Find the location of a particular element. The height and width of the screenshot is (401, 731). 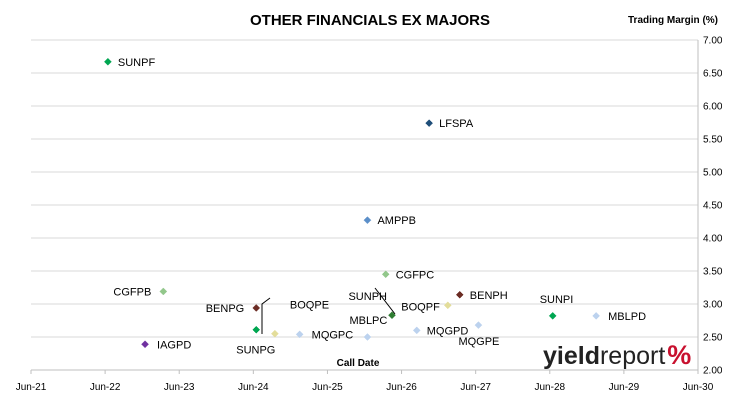

label-mqgpd: MQGPD is located at coordinates (448, 331).